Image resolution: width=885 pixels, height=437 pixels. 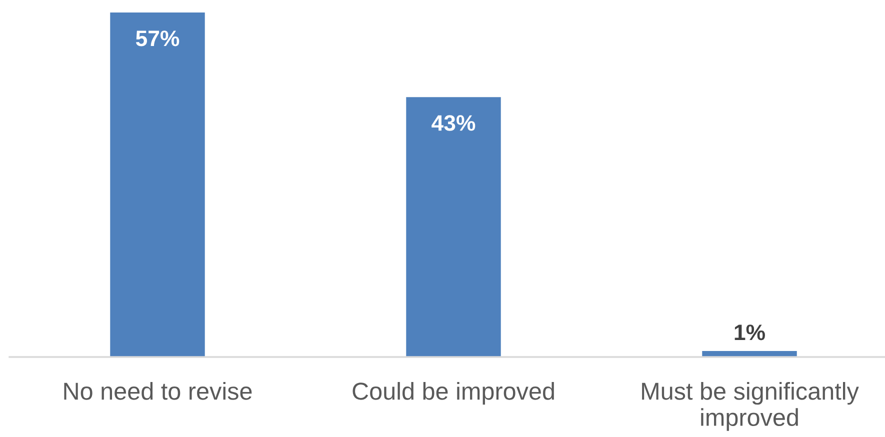 What do you see at coordinates (453, 393) in the screenshot?
I see `x-tick-label: Could be improved` at bounding box center [453, 393].